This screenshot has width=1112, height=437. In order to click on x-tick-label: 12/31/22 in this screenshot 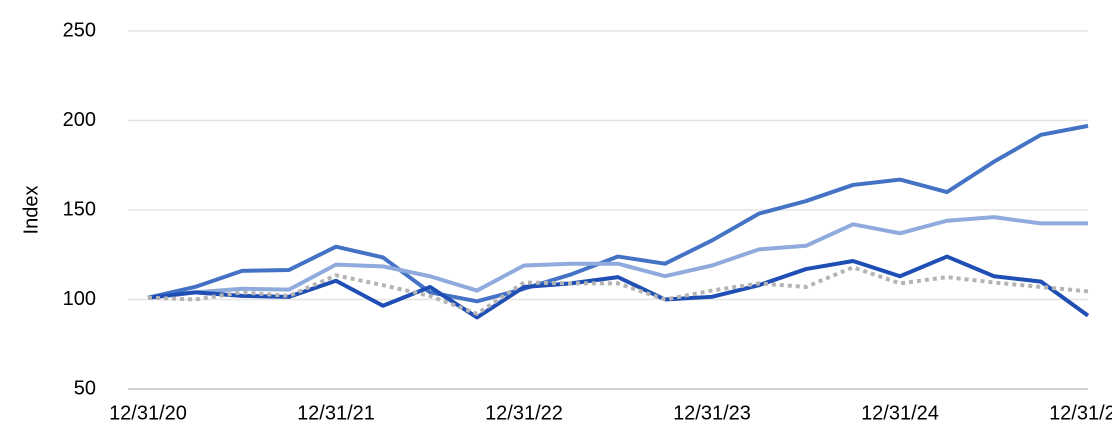, I will do `click(524, 413)`.